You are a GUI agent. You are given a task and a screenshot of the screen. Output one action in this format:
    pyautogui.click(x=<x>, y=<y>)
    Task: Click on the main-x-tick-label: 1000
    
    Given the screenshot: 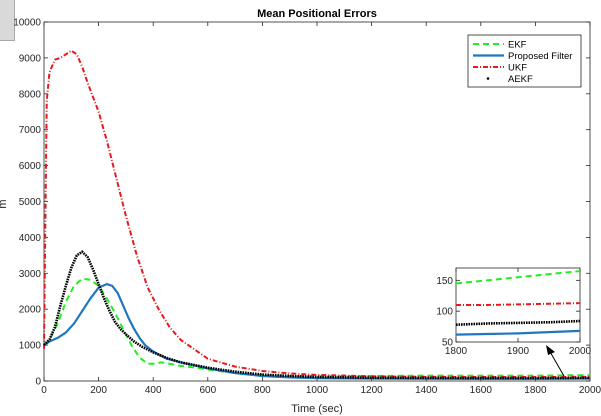 What is the action you would take?
    pyautogui.click(x=317, y=390)
    